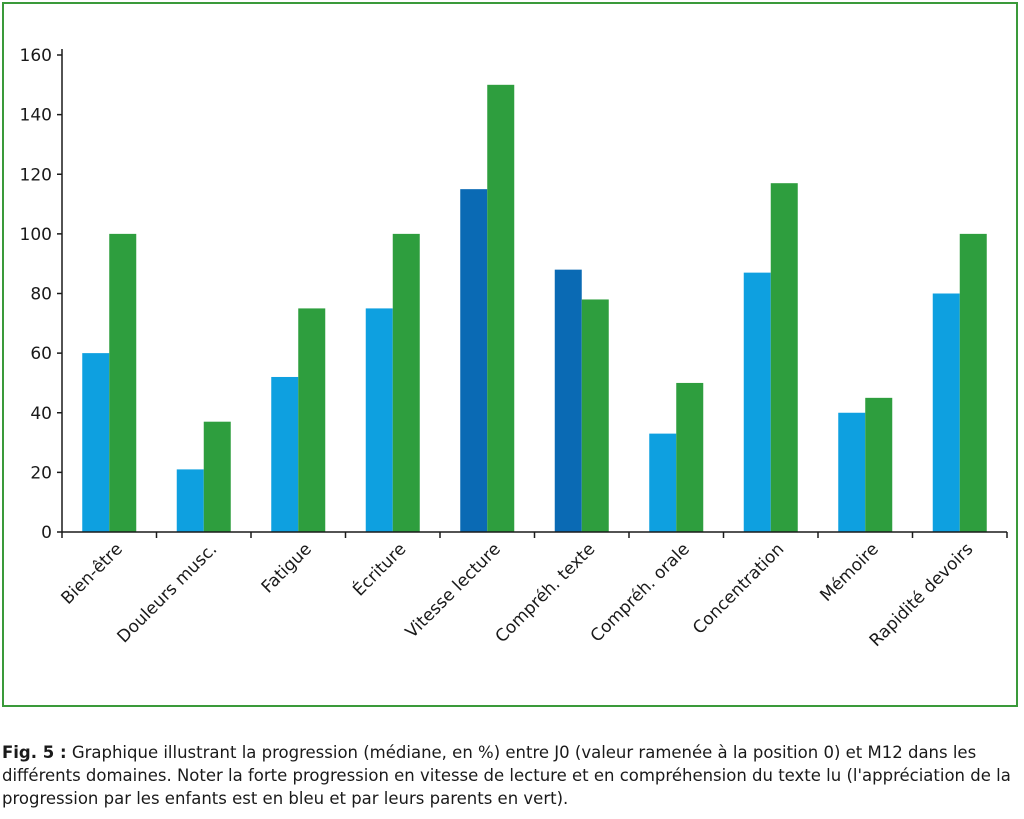 The image size is (1024, 819). I want to click on y-tick-label: 20, so click(41, 473).